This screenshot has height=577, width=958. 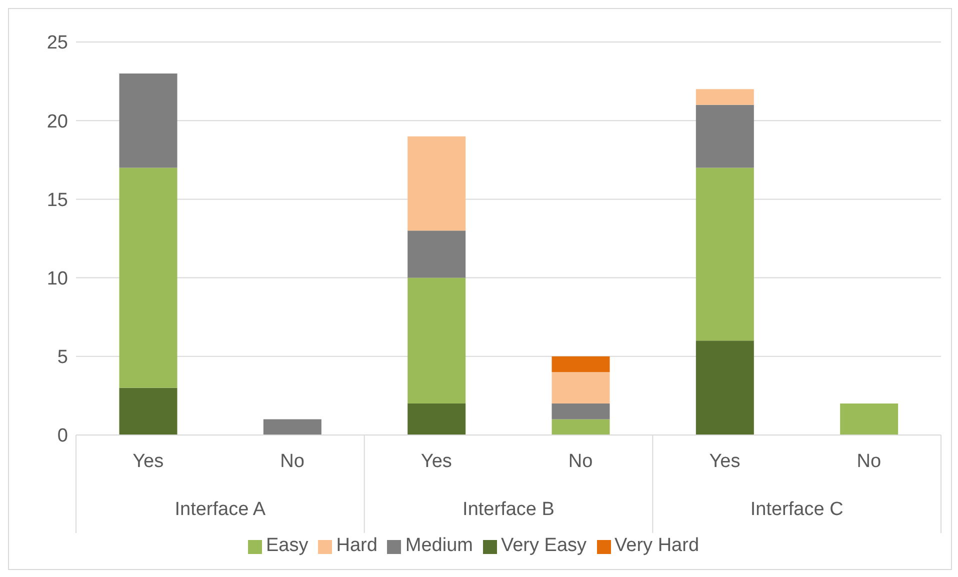 What do you see at coordinates (62, 357) in the screenshot?
I see `y-tick-label: 5` at bounding box center [62, 357].